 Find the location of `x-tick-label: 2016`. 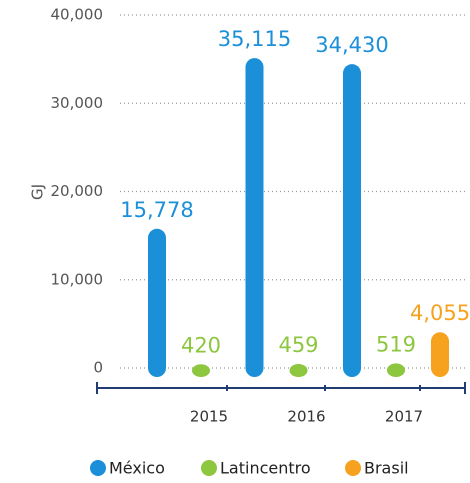

x-tick-label: 2016 is located at coordinates (306, 417).